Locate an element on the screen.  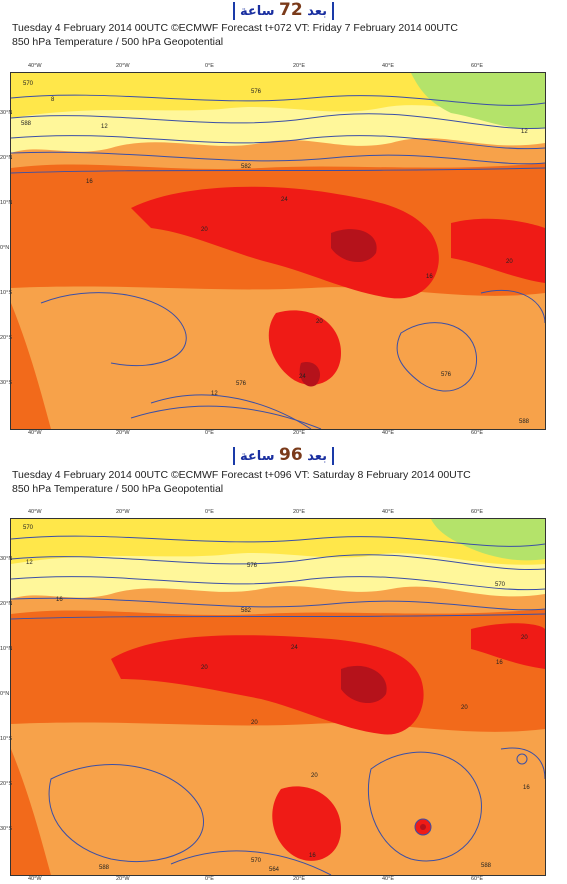
banner-hours: 72 is located at coordinates (291, 10).